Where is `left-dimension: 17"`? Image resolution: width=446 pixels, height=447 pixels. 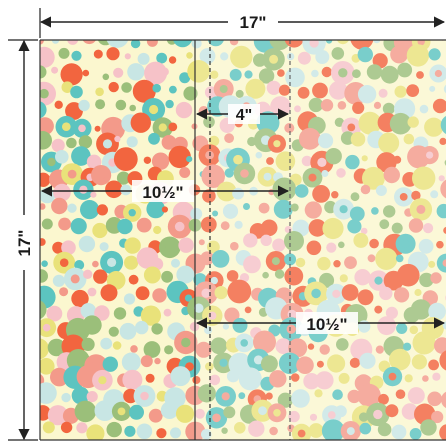
left-dimension: 17" is located at coordinates (23, 240).